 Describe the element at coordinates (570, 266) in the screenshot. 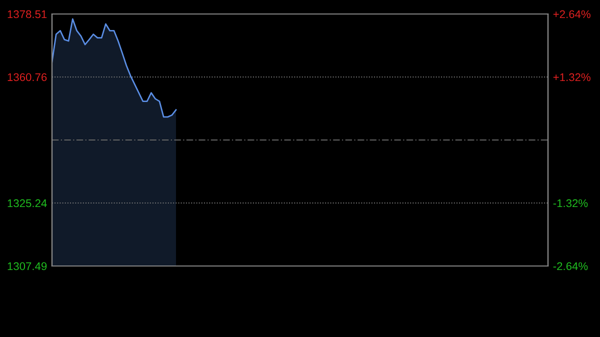

I see `y2-tick-label: -2.64%` at that location.